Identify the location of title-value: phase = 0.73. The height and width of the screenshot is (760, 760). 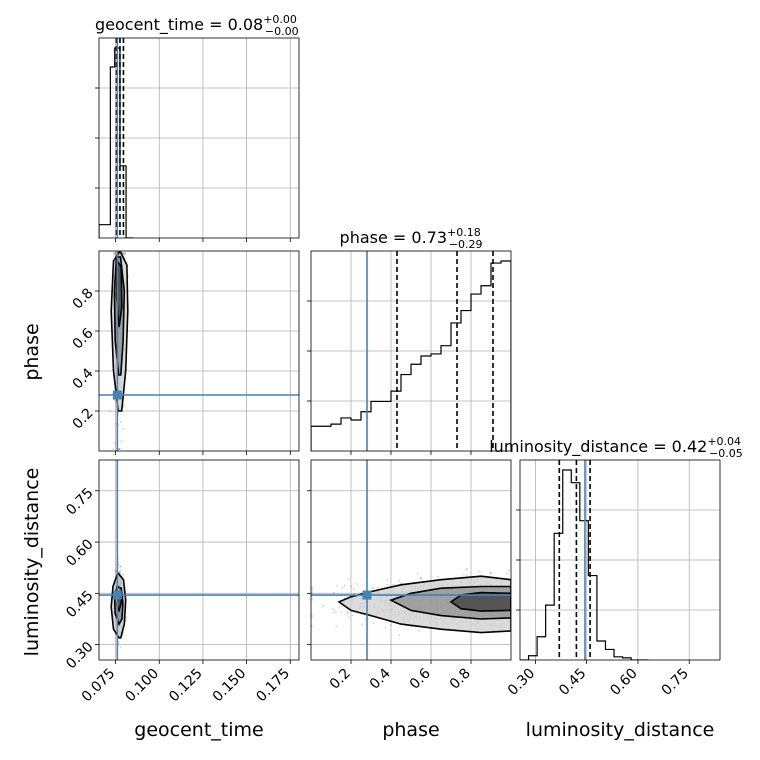
(393, 237).